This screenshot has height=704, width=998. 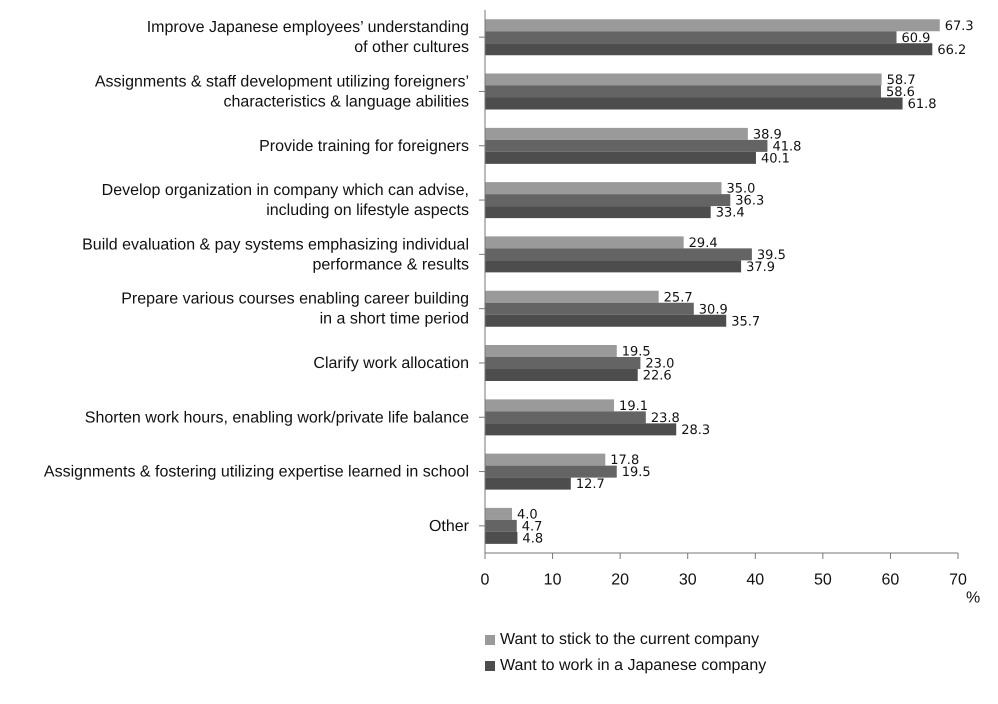 What do you see at coordinates (533, 539) in the screenshot?
I see `data-label: 4.8` at bounding box center [533, 539].